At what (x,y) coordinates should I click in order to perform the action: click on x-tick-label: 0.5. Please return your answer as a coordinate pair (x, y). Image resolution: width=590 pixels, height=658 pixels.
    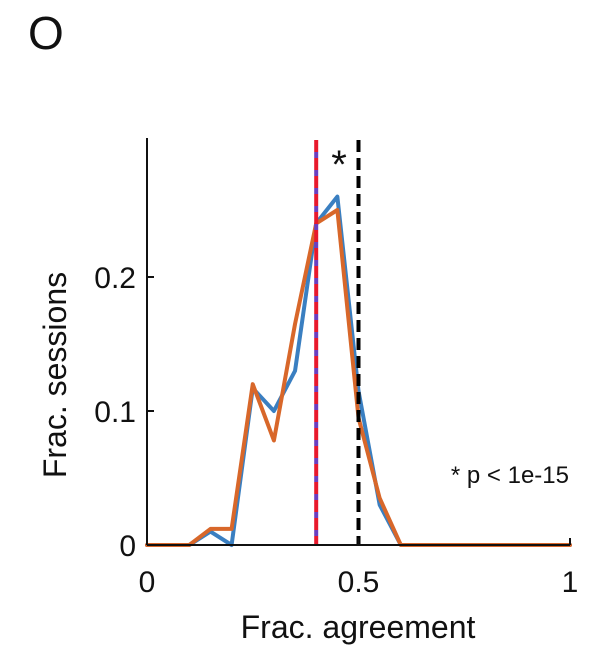
    Looking at the image, I should click on (359, 582).